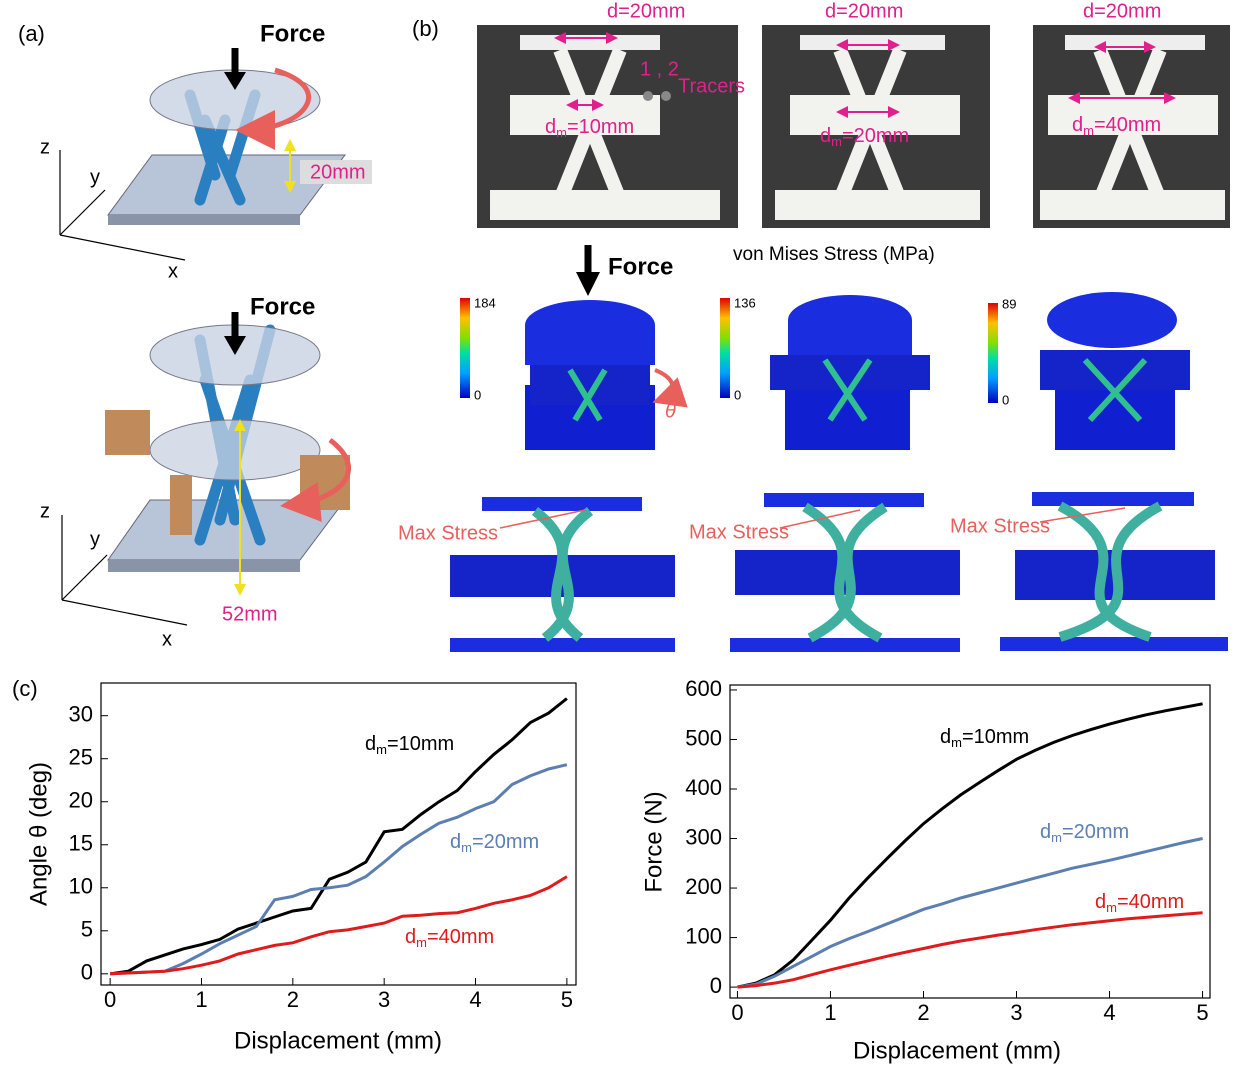 This screenshot has height=1074, width=1254. What do you see at coordinates (703, 787) in the screenshot?
I see `y-tick-label: 400` at bounding box center [703, 787].